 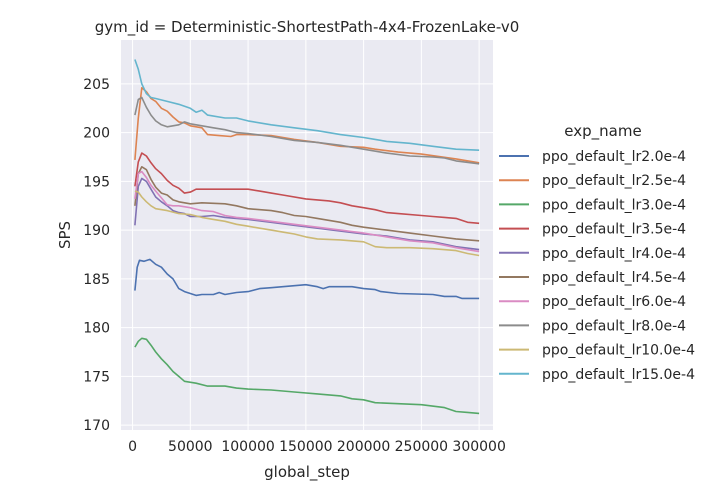 What do you see at coordinates (618, 351) in the screenshot?
I see `legend-label-9: ppo_default_lr10.0e-4` at bounding box center [618, 351].